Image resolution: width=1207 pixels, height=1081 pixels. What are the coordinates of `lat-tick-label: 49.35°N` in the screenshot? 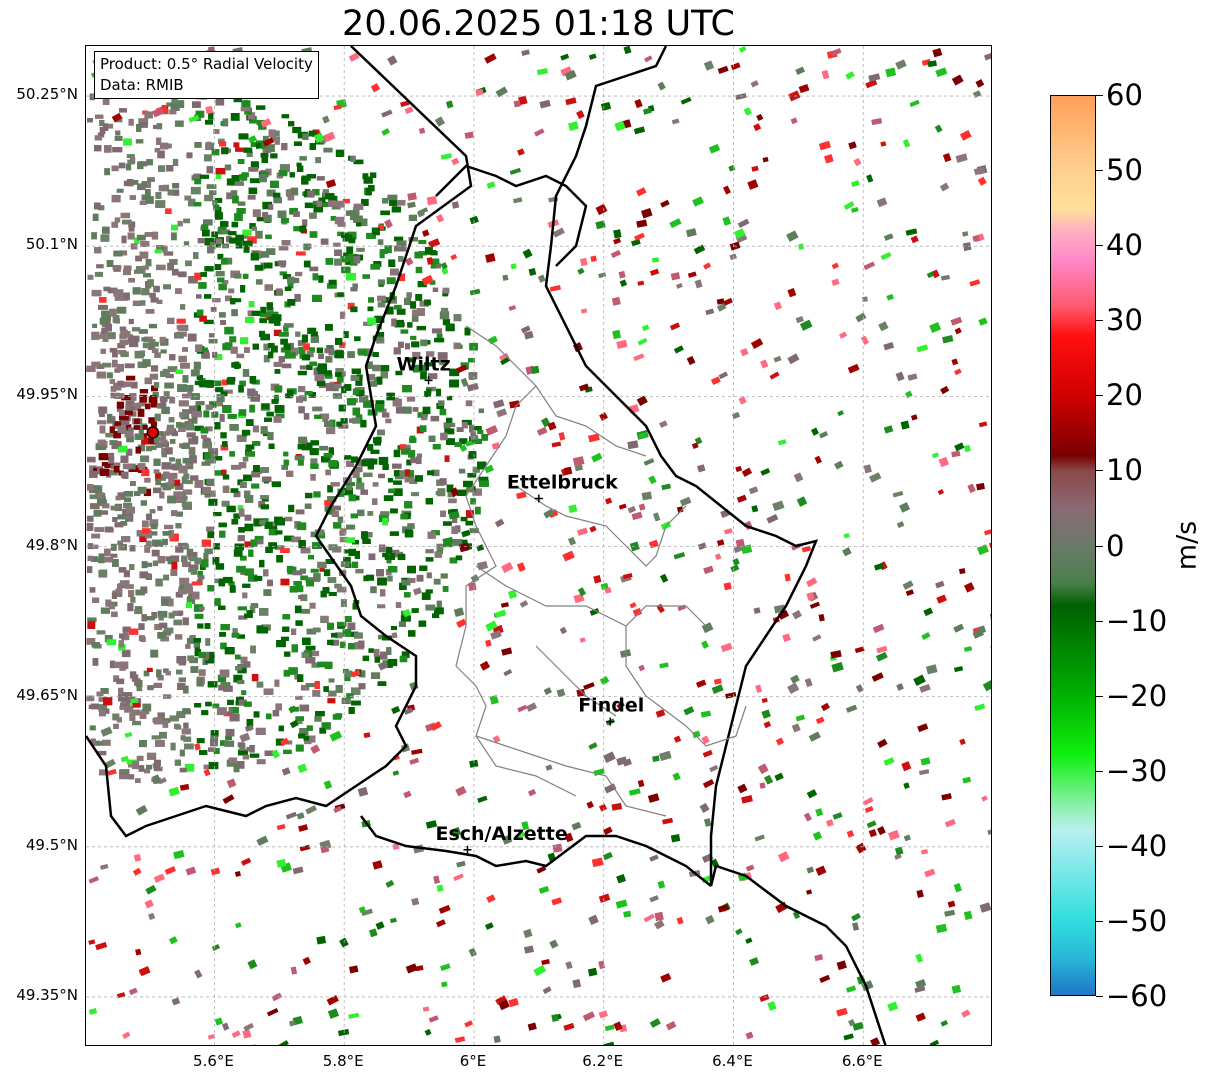 It's located at (39, 995).